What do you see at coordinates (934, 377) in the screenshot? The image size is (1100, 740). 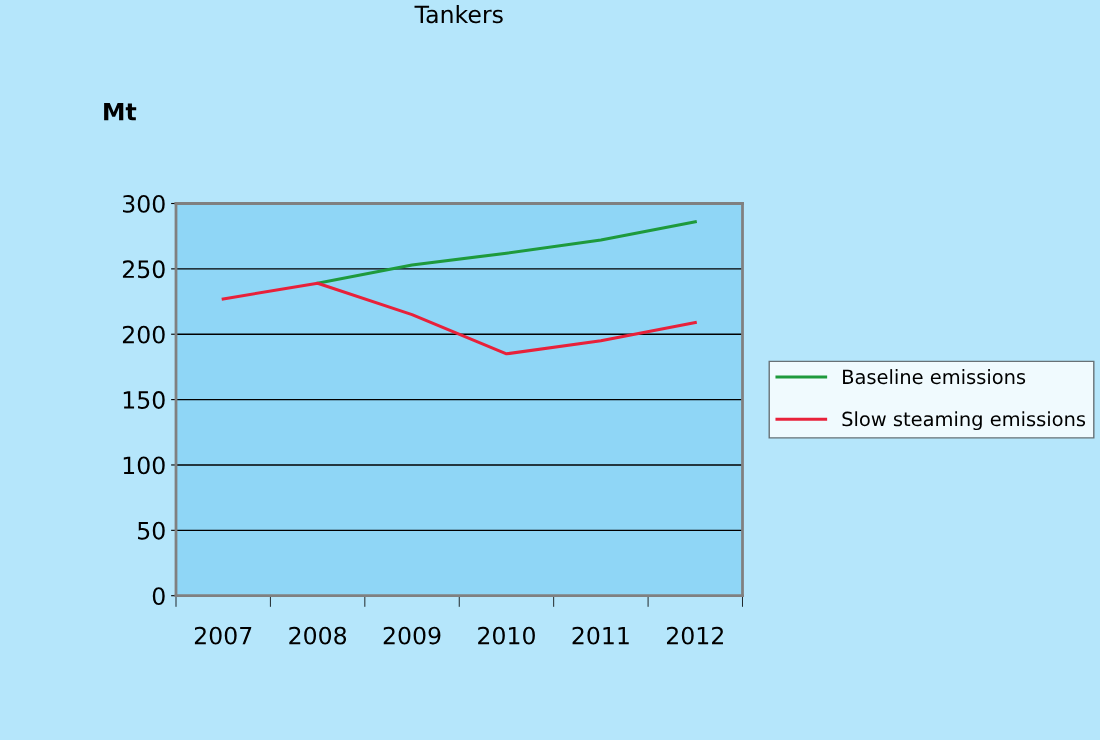 I see `legend-label: Baseline emissions` at bounding box center [934, 377].